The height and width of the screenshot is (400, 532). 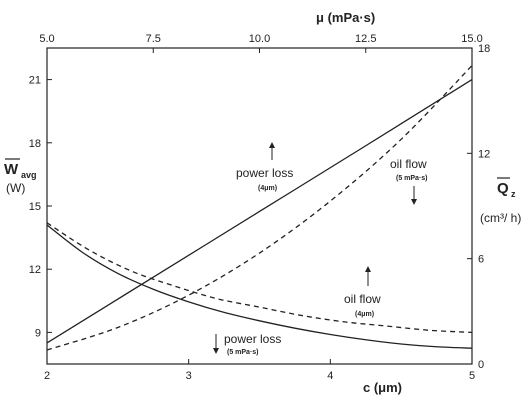 What do you see at coordinates (484, 49) in the screenshot?
I see `y-right-tick-label: 18` at bounding box center [484, 49].